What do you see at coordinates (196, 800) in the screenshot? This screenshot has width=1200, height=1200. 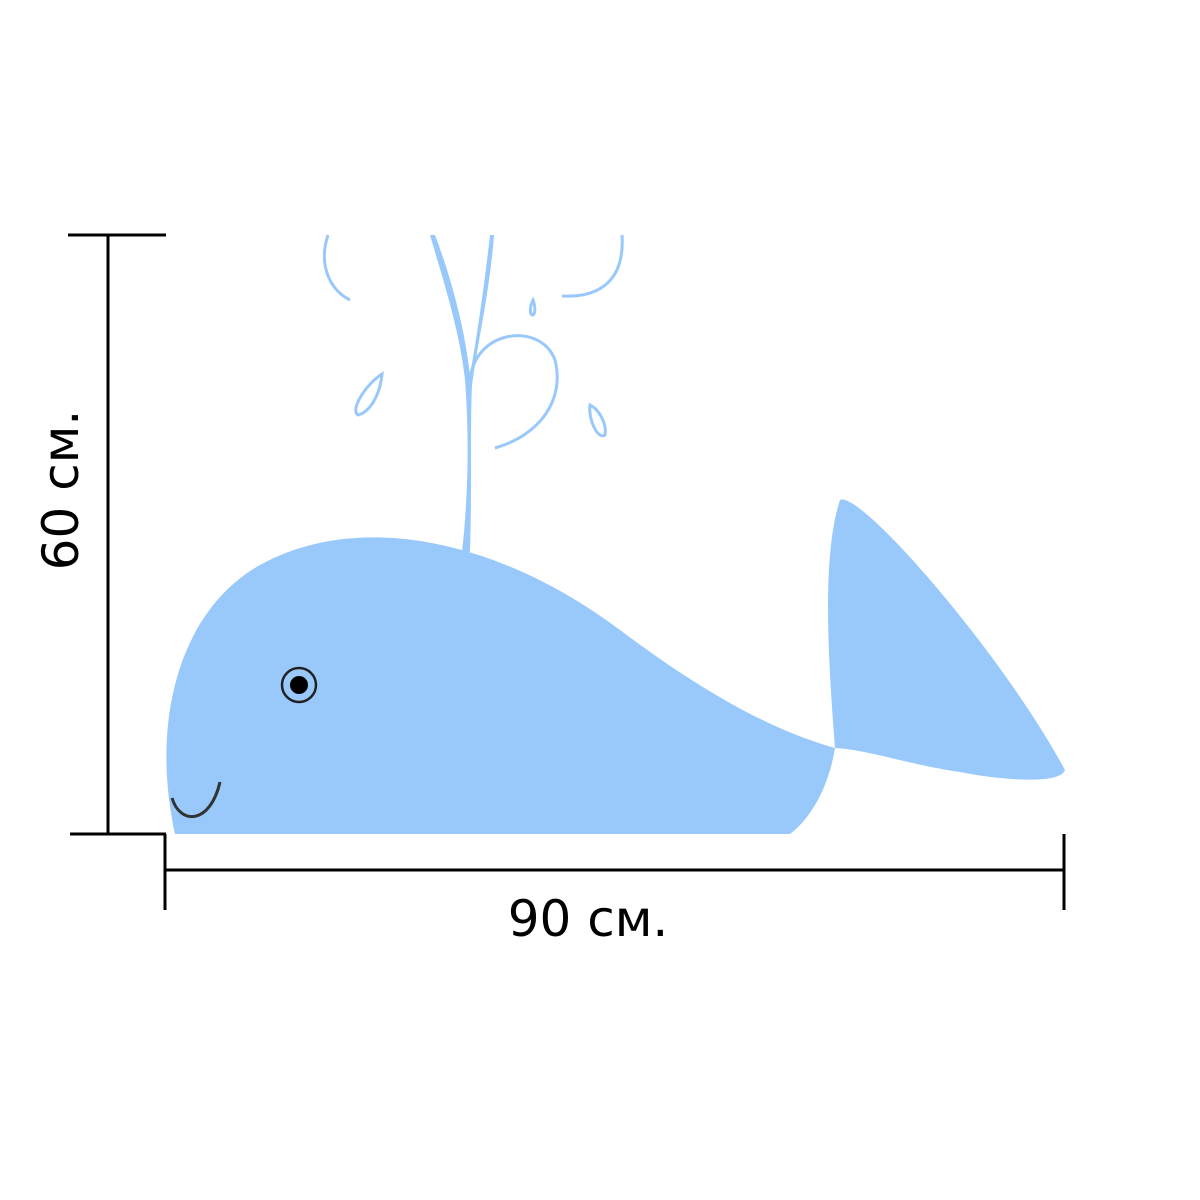 I see `mouth` at bounding box center [196, 800].